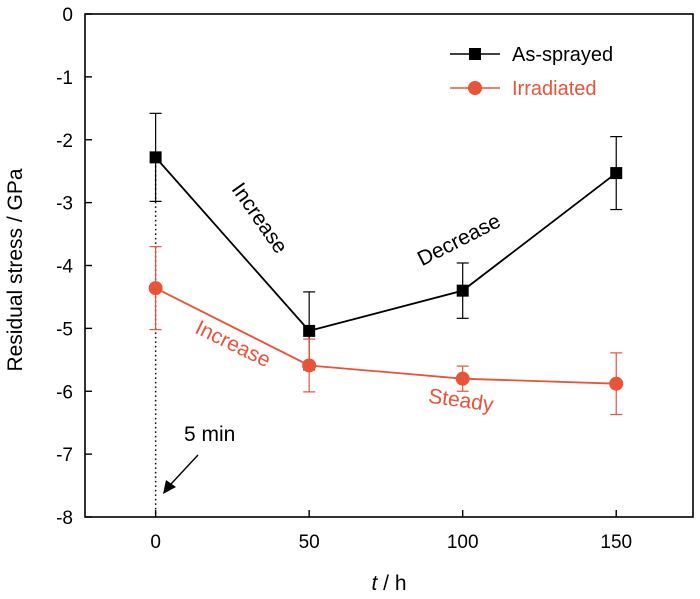  I want to click on legend-marker-irradiated, so click(475, 88).